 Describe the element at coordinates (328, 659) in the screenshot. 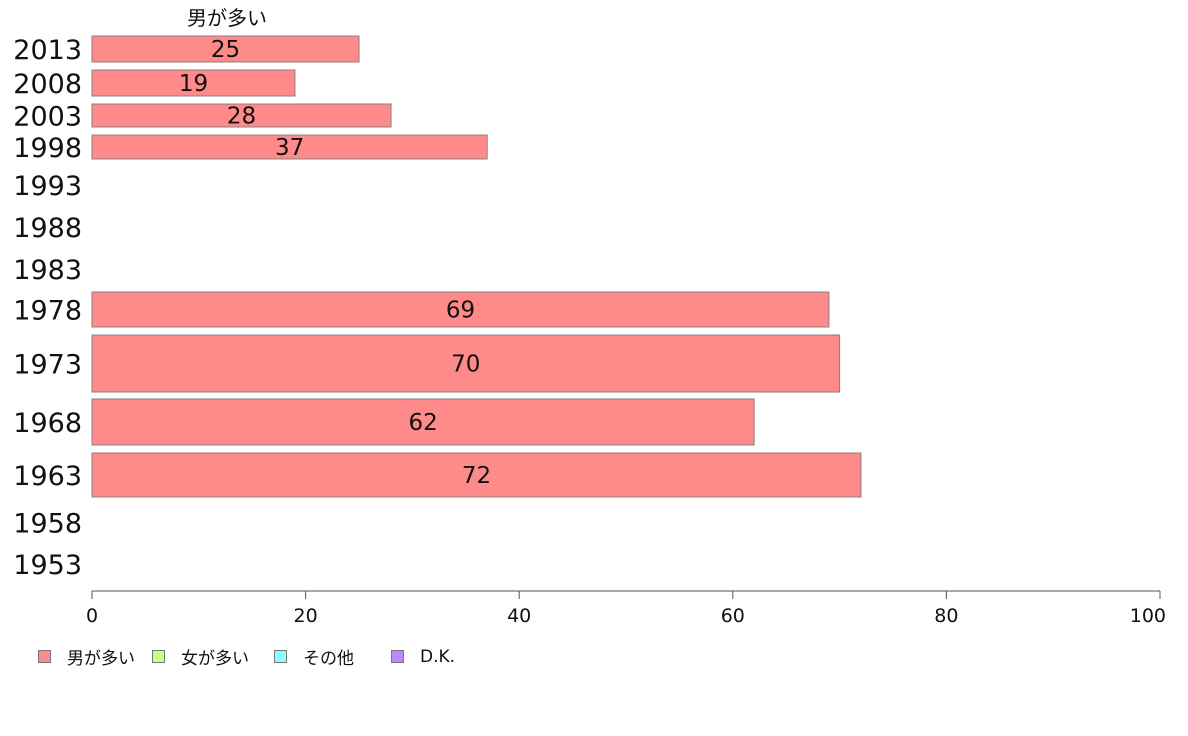

I see `legend-label: その他` at that location.